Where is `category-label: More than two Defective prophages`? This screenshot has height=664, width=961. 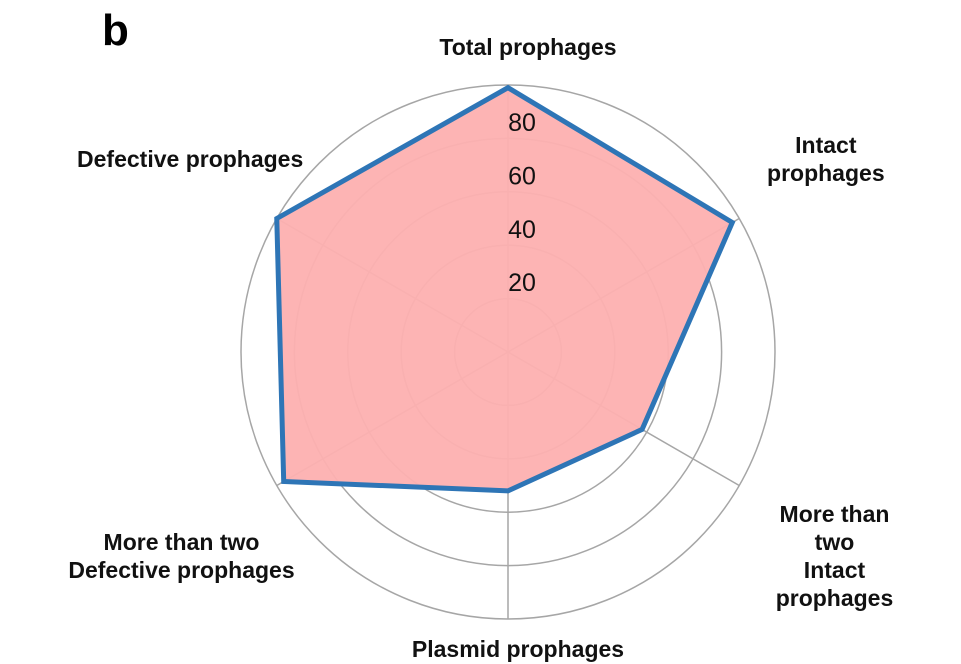
category-label: More than two Defective prophages is located at coordinates (181, 555).